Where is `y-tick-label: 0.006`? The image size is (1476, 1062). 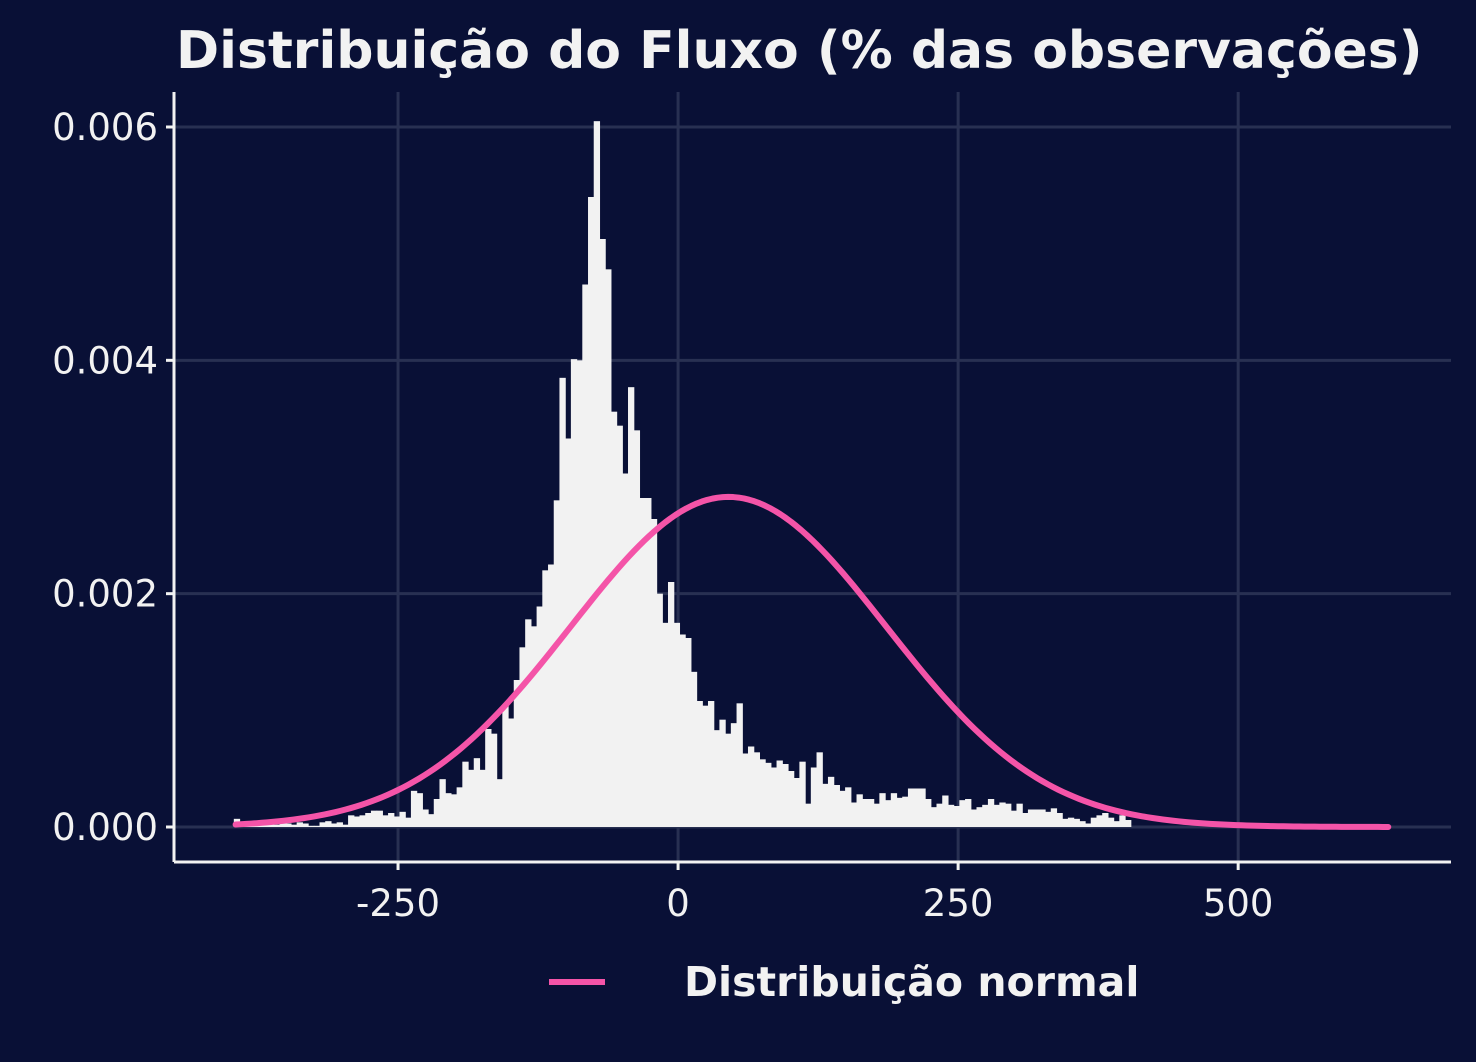
y-tick-label: 0.006 is located at coordinates (105, 127).